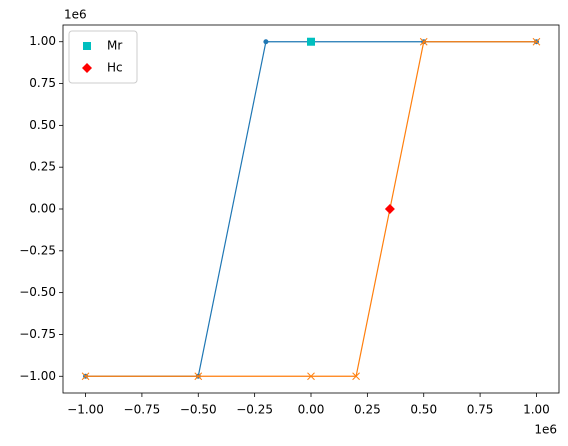 This screenshot has width=568, height=446. What do you see at coordinates (42, 41) in the screenshot?
I see `y-tick-label: 1.00` at bounding box center [42, 41].